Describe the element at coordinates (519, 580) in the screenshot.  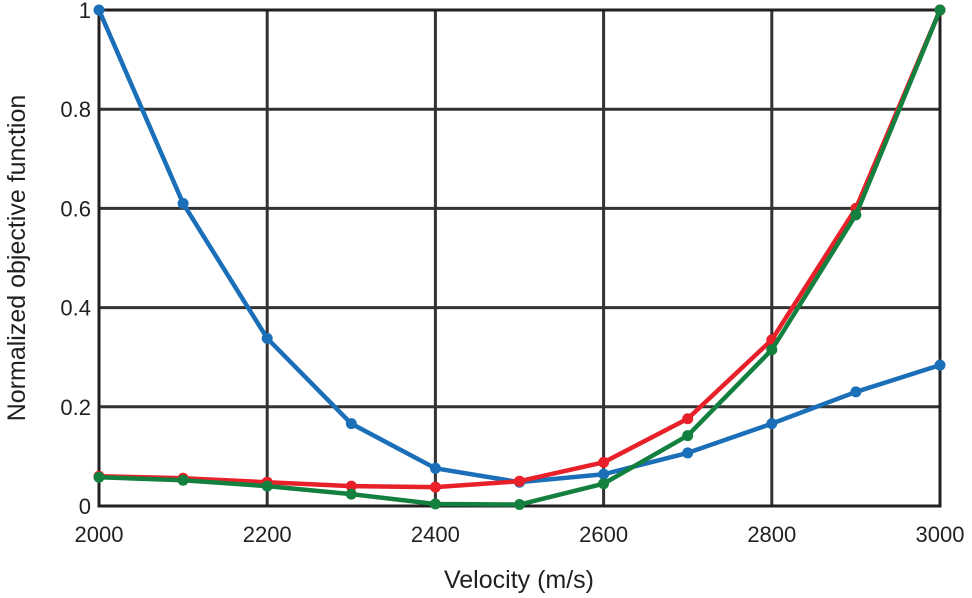
I see `x-axis-label: Velocity (m/s)` at that location.